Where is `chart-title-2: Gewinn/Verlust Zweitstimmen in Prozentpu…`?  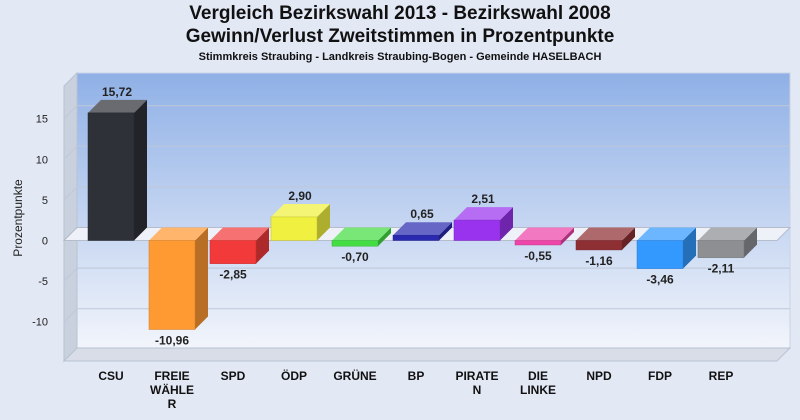 chart-title-2: Gewinn/Verlust Zweitstimmen in Prozentpu… is located at coordinates (400, 36).